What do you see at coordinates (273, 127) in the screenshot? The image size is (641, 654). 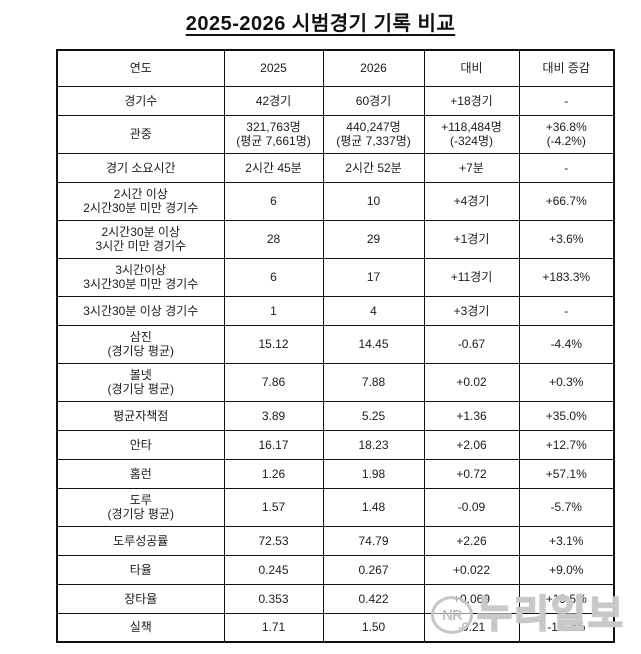 I see `cell-text: 321,763명` at bounding box center [273, 127].